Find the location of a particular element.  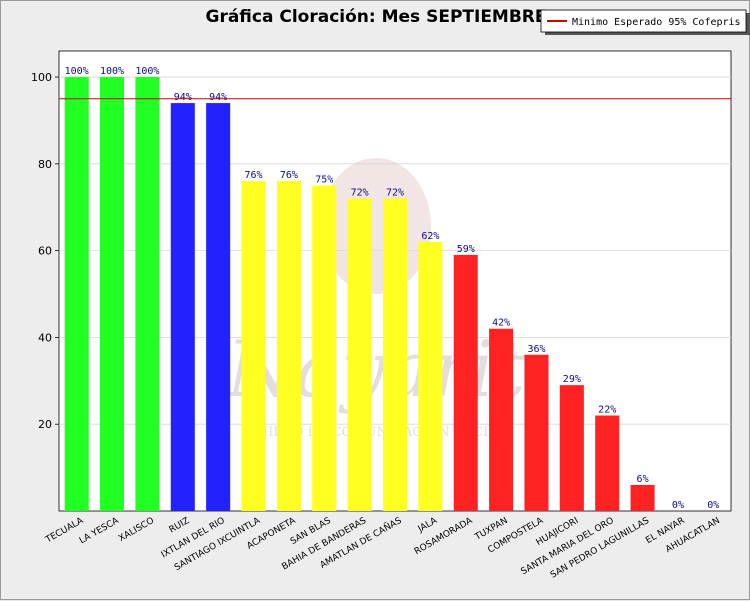

x-tick-label: XALISCO is located at coordinates (136, 530).